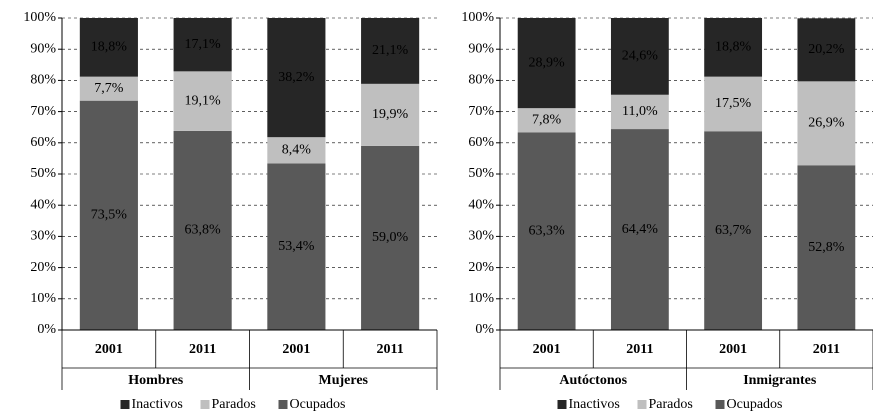  Describe the element at coordinates (156, 380) in the screenshot. I see `group-label: Hombres` at that location.